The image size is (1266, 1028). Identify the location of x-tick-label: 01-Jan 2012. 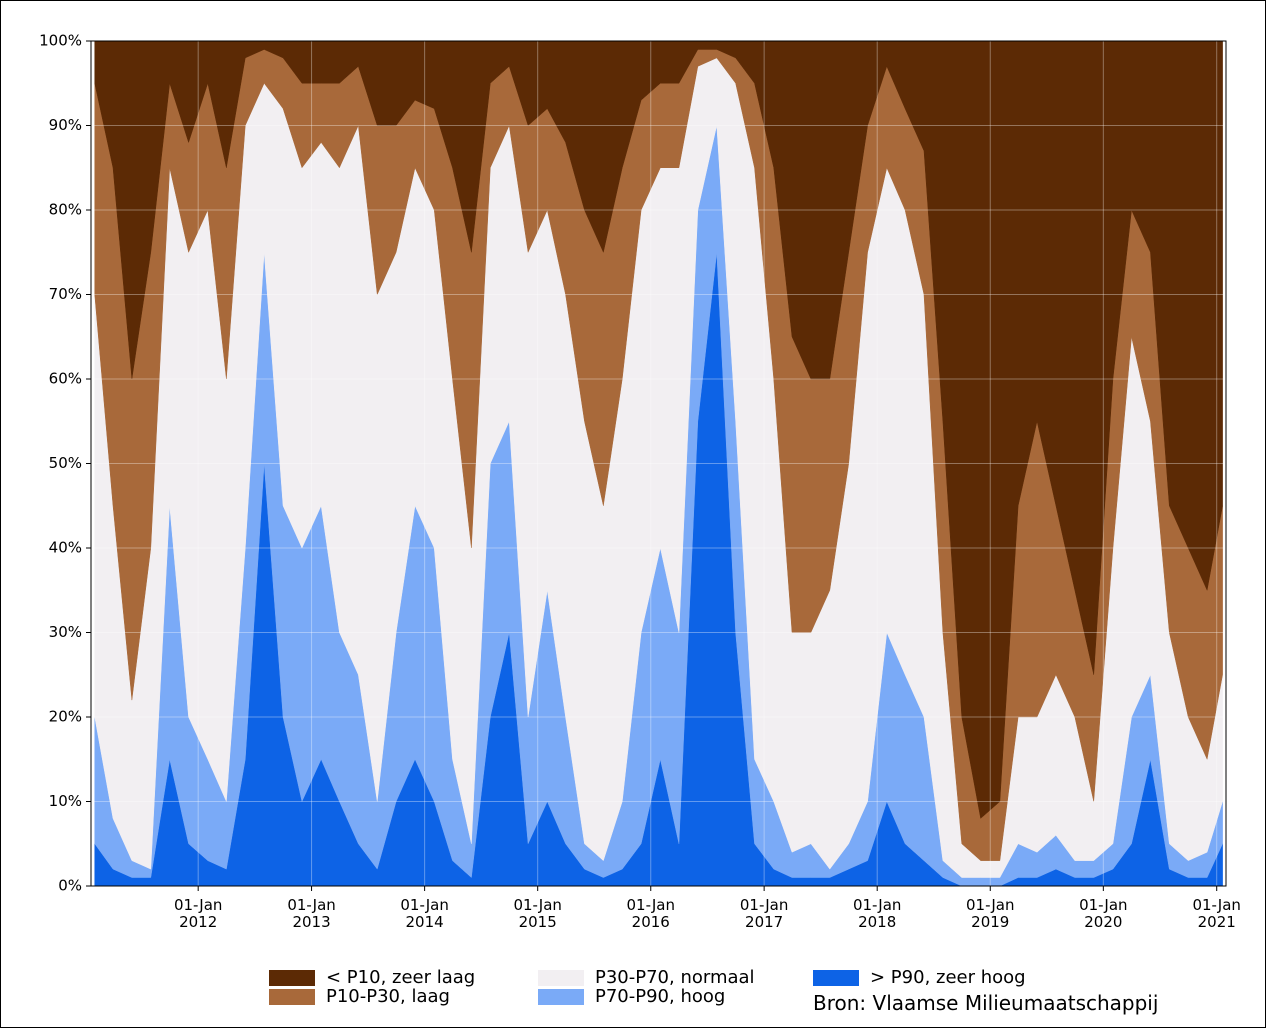
(198, 913).